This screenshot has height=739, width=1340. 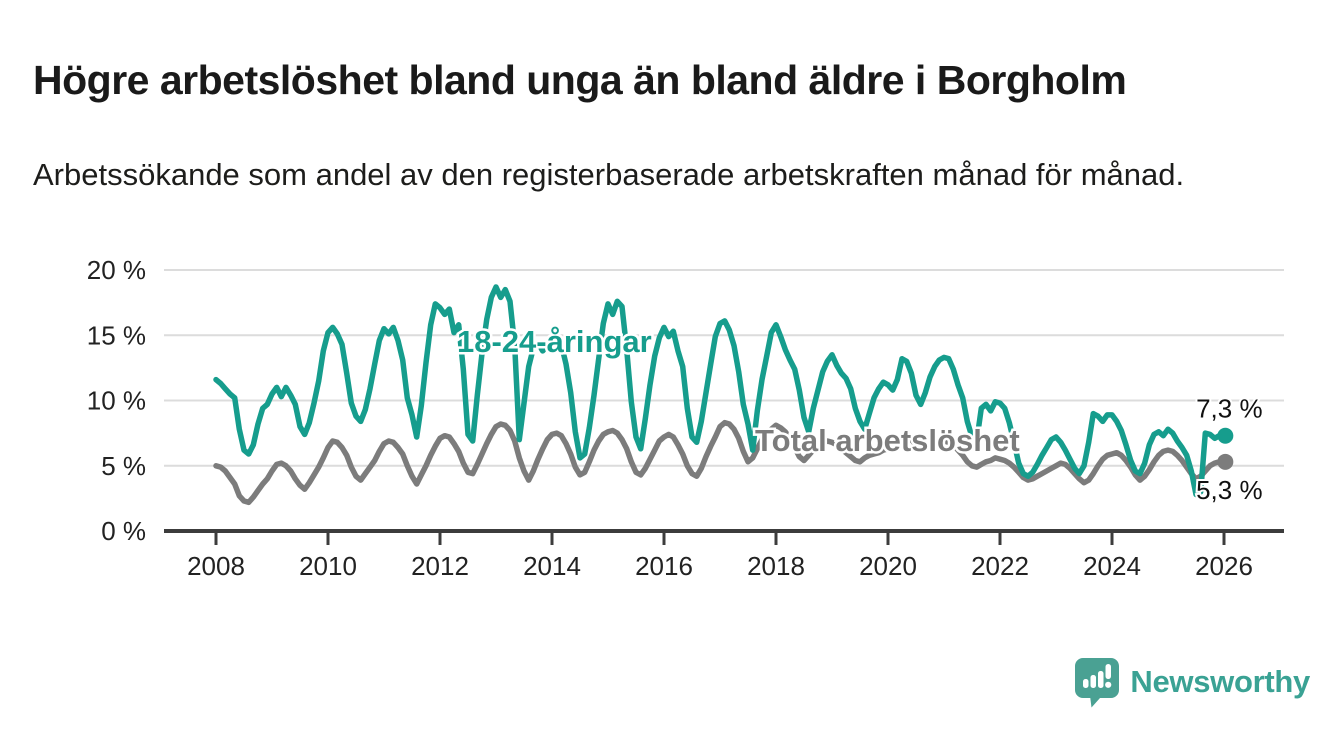 What do you see at coordinates (552, 566) in the screenshot?
I see `x-axis-label-2014: 2014` at bounding box center [552, 566].